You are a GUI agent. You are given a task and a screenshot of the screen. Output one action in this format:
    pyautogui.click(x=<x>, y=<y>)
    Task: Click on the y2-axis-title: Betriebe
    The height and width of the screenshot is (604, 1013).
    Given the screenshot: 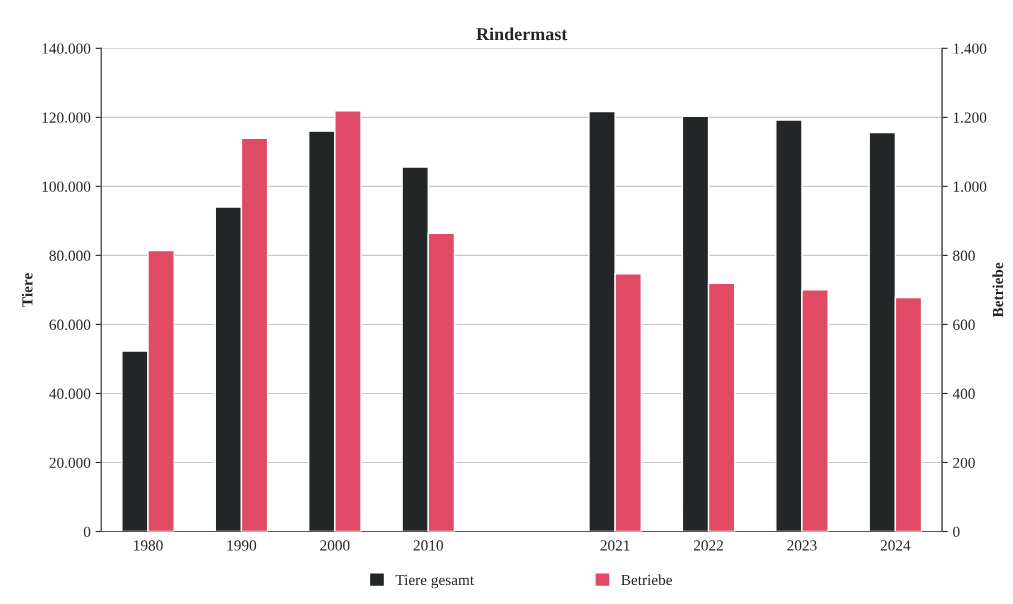 What is the action you would take?
    pyautogui.click(x=998, y=290)
    